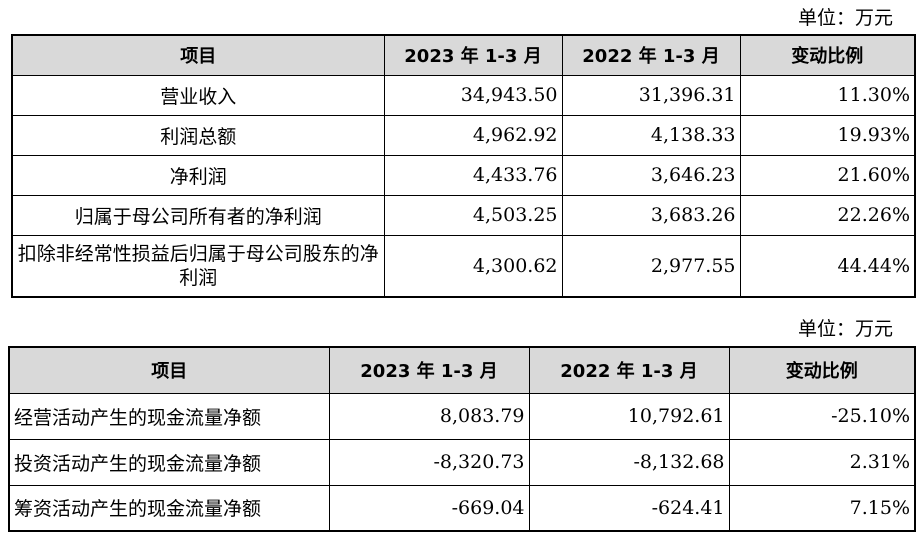 The width and height of the screenshot is (923, 543). Describe the element at coordinates (473, 215) in the screenshot. I see `cell-value: 4,503.25` at that location.